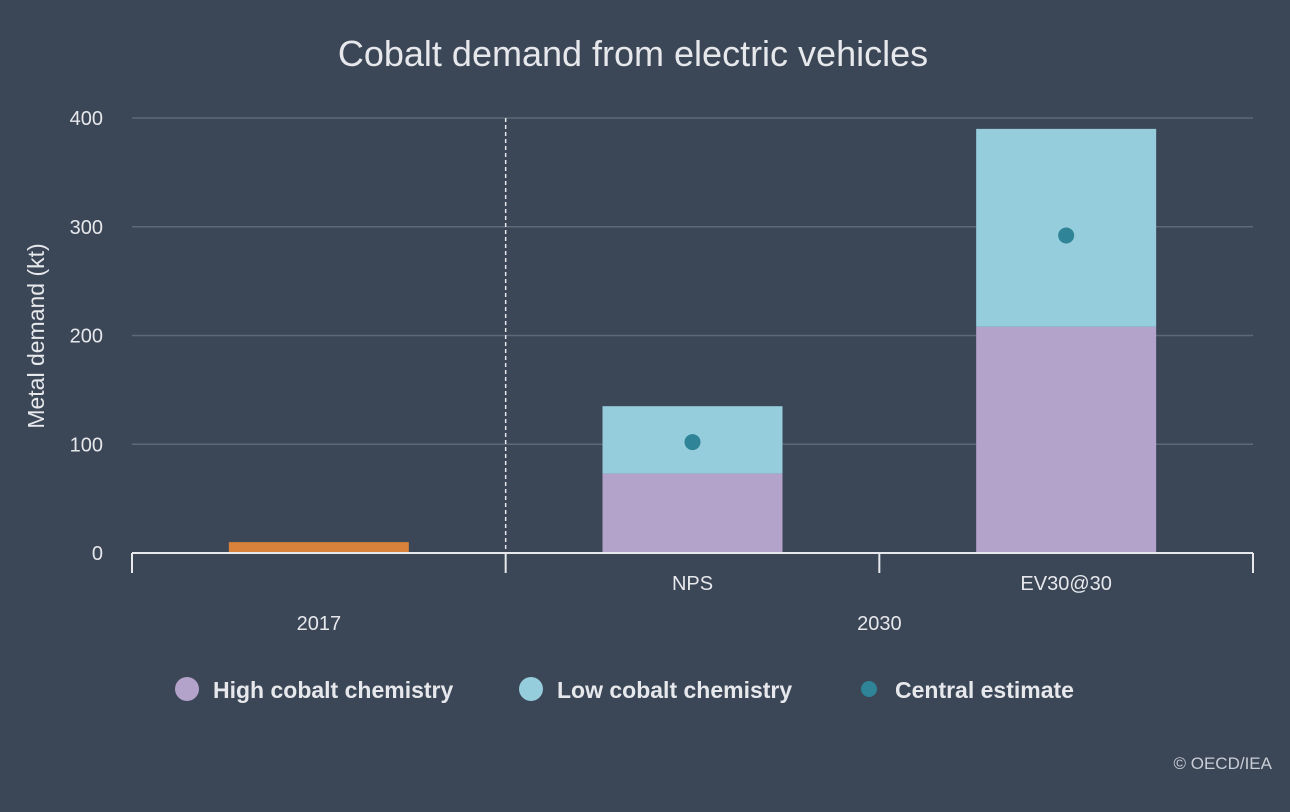 This screenshot has height=812, width=1290. I want to click on legend-label: High cobalt chemistry, so click(333, 690).